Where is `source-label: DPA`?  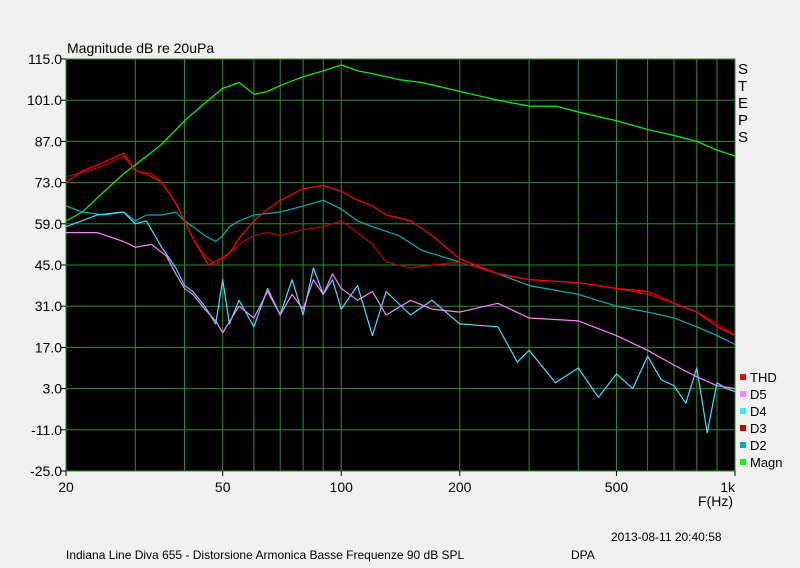
source-label: DPA is located at coordinates (583, 555).